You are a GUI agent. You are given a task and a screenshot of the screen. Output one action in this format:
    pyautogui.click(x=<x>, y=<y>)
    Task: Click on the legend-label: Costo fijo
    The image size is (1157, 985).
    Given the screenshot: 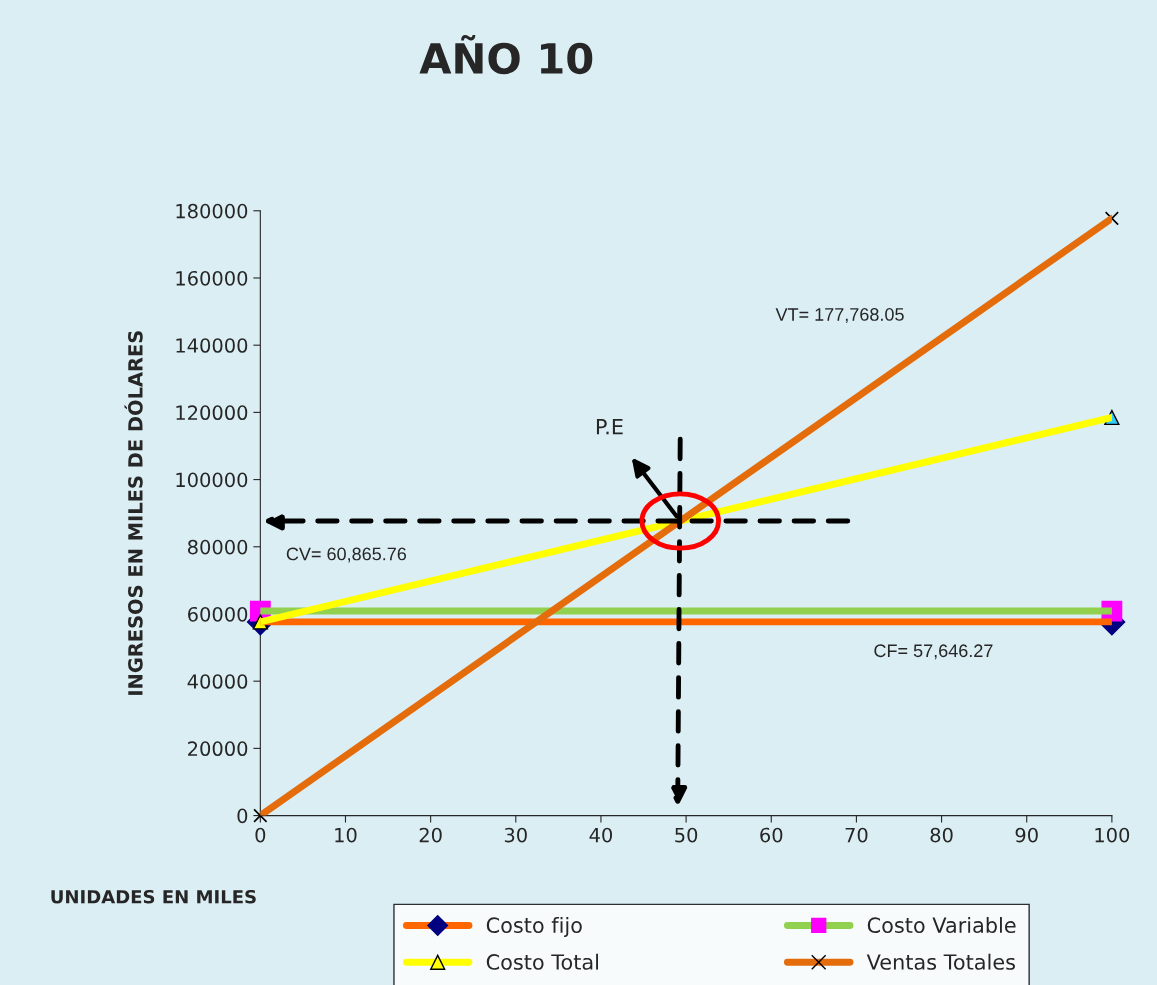 What is the action you would take?
    pyautogui.click(x=534, y=927)
    